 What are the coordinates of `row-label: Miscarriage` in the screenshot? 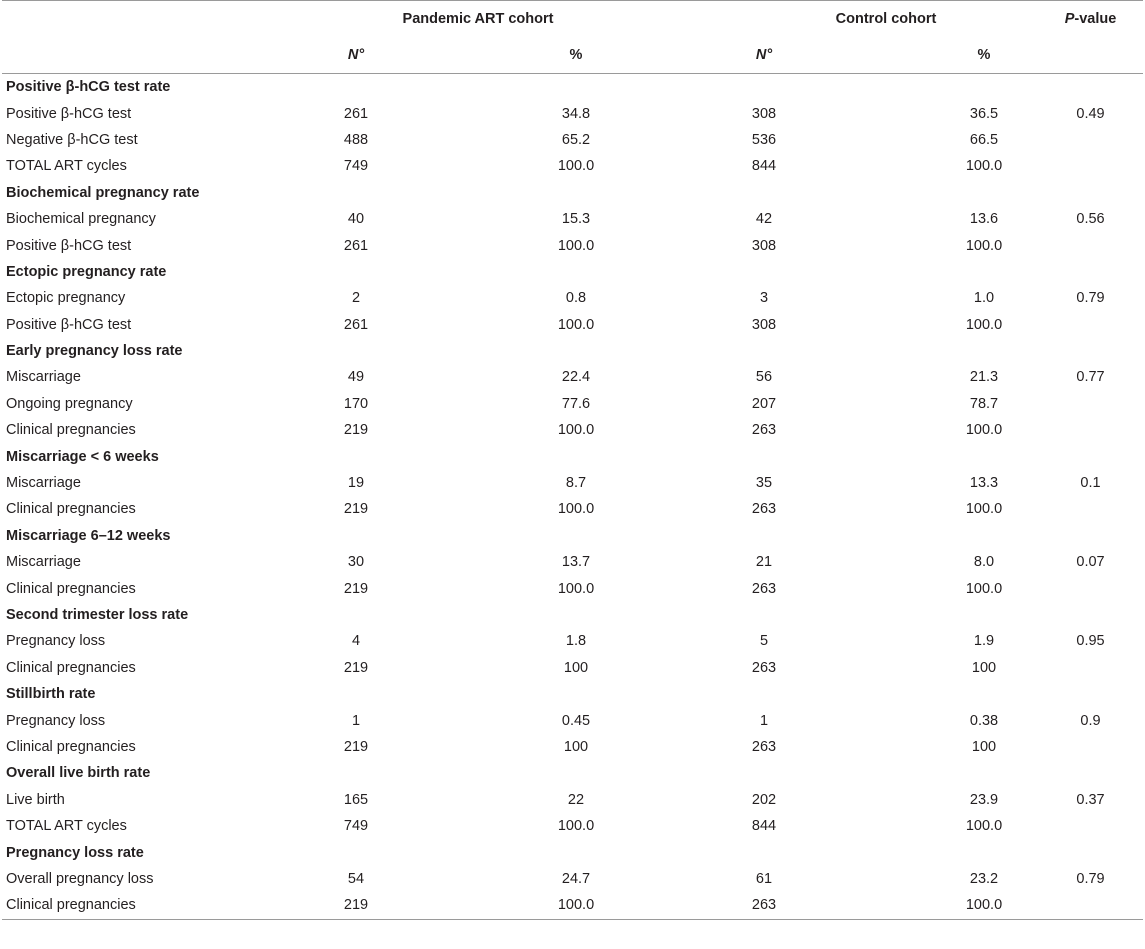 It's located at (43, 562).